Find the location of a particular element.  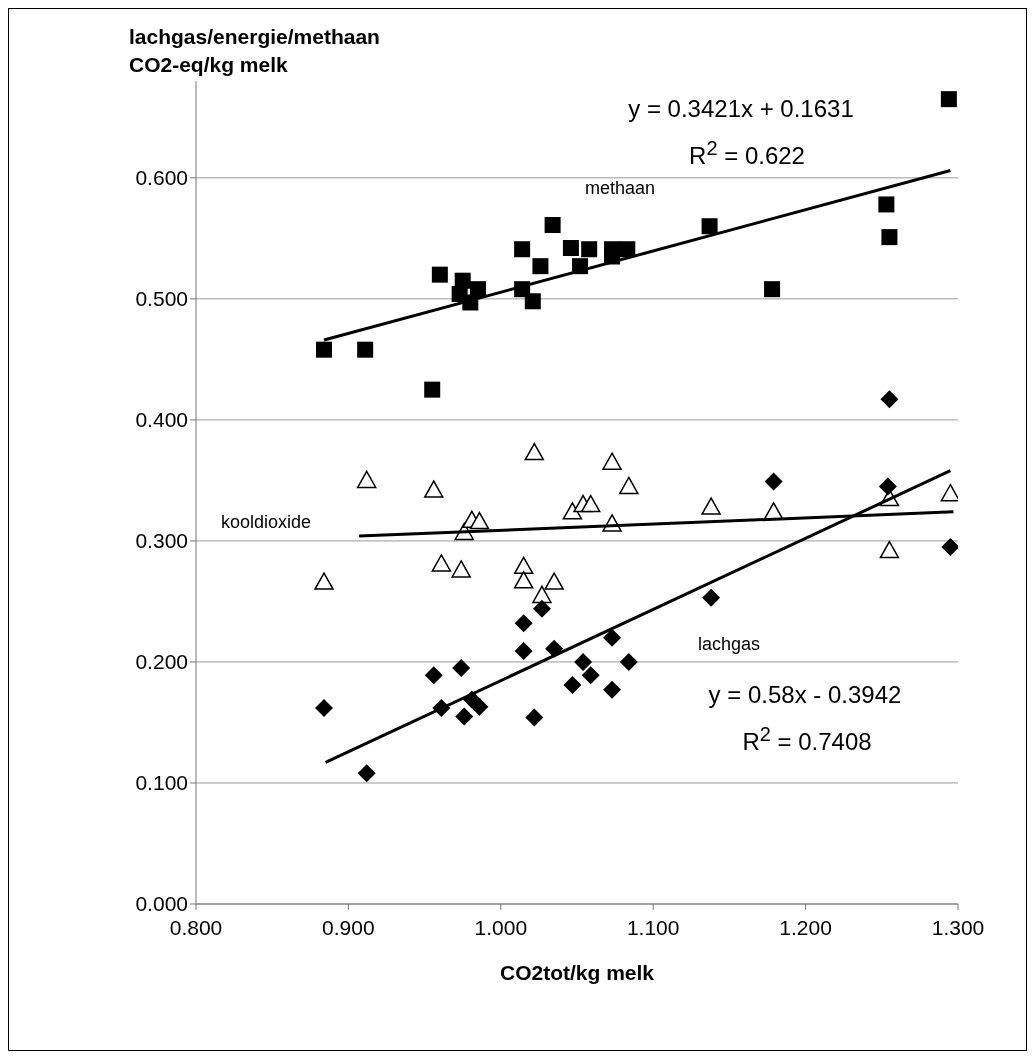

annotation: y = 0.3421x + 0.1631 is located at coordinates (741, 109).